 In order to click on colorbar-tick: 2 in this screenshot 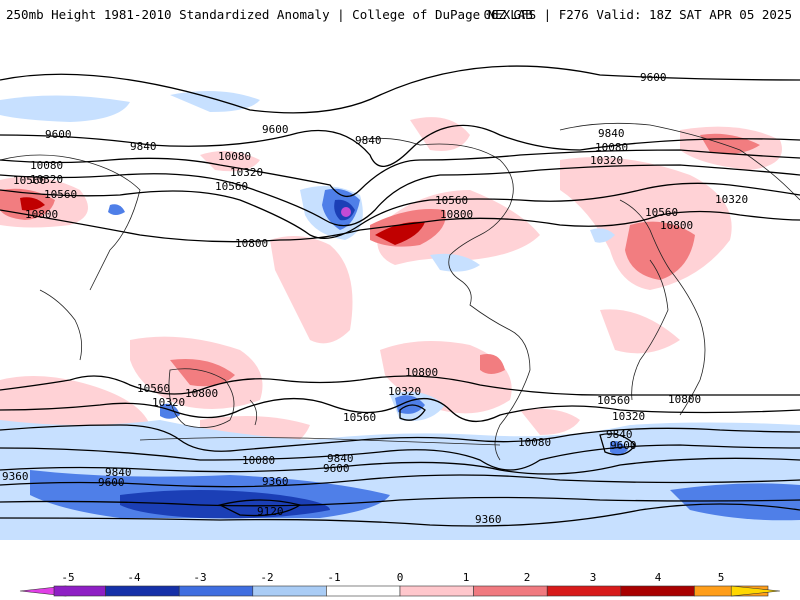, I will do `click(527, 577)`.